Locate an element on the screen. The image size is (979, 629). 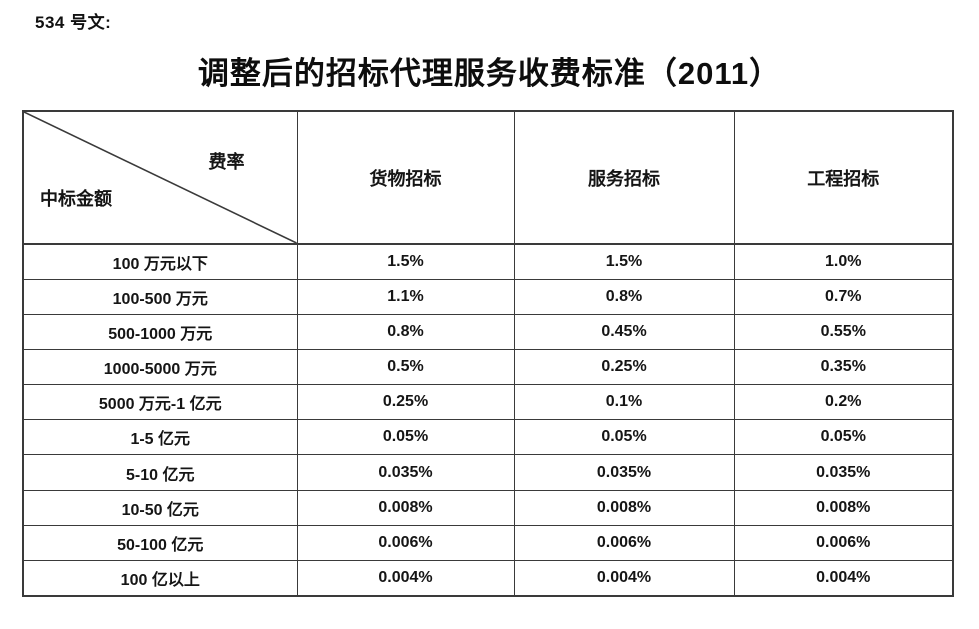
table-row: 100 亿以上 0.004% 0.004% 0.004% is located at coordinates (488, 578).